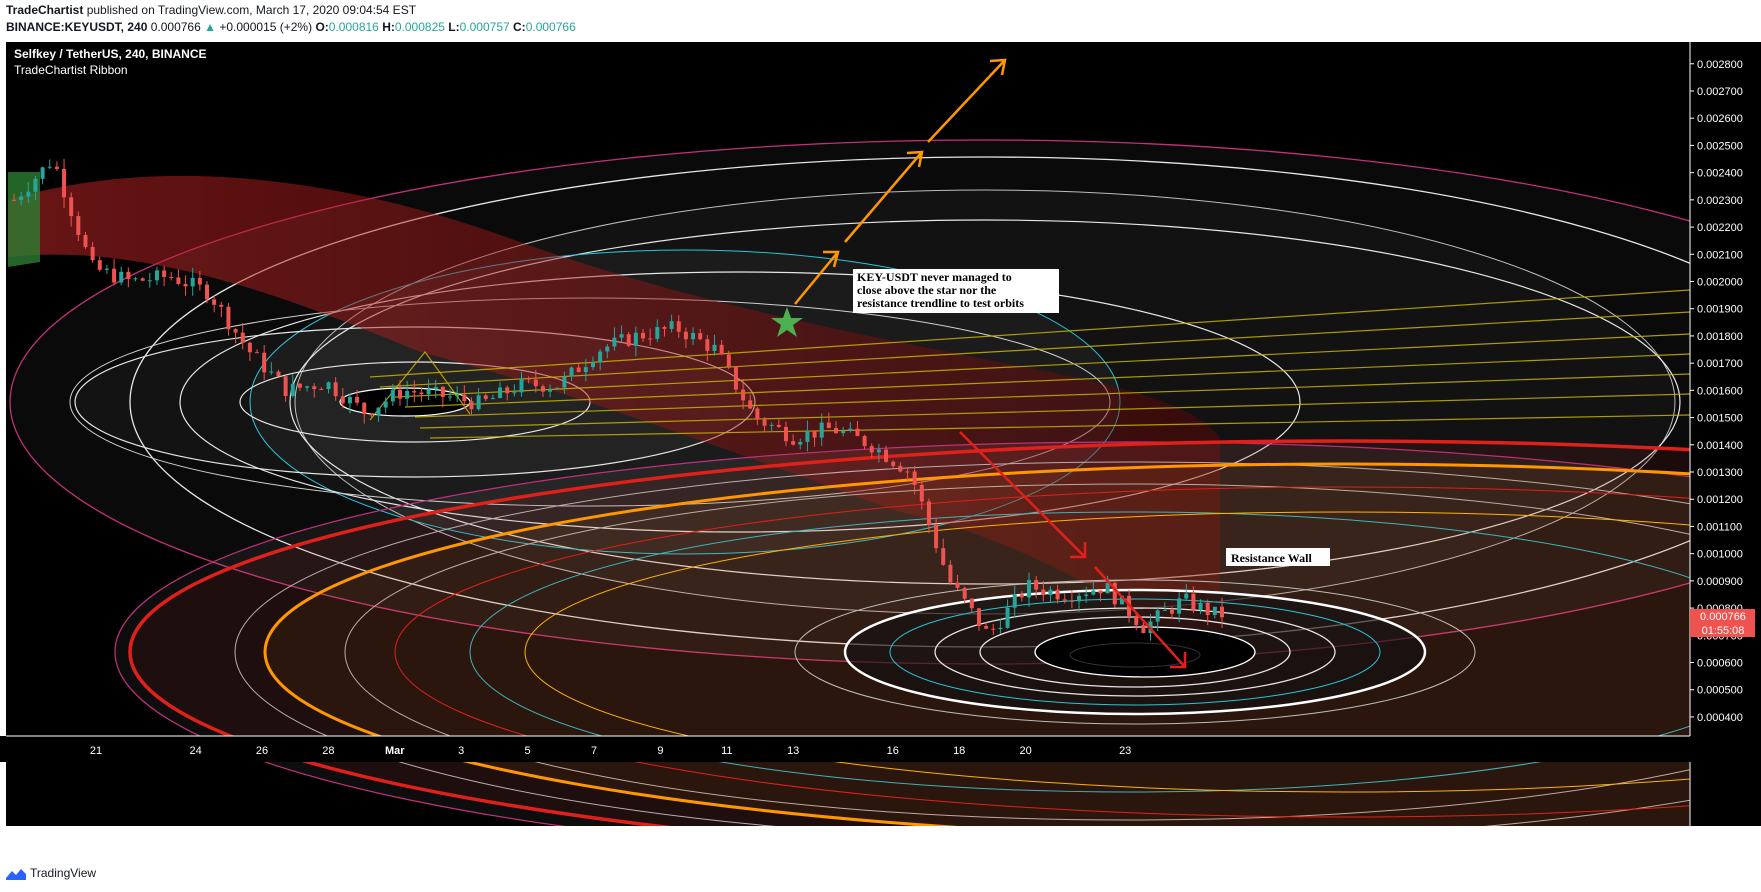 The width and height of the screenshot is (1761, 892). What do you see at coordinates (71, 70) in the screenshot?
I see `indicator-label: TradeChartist Ribbon` at bounding box center [71, 70].